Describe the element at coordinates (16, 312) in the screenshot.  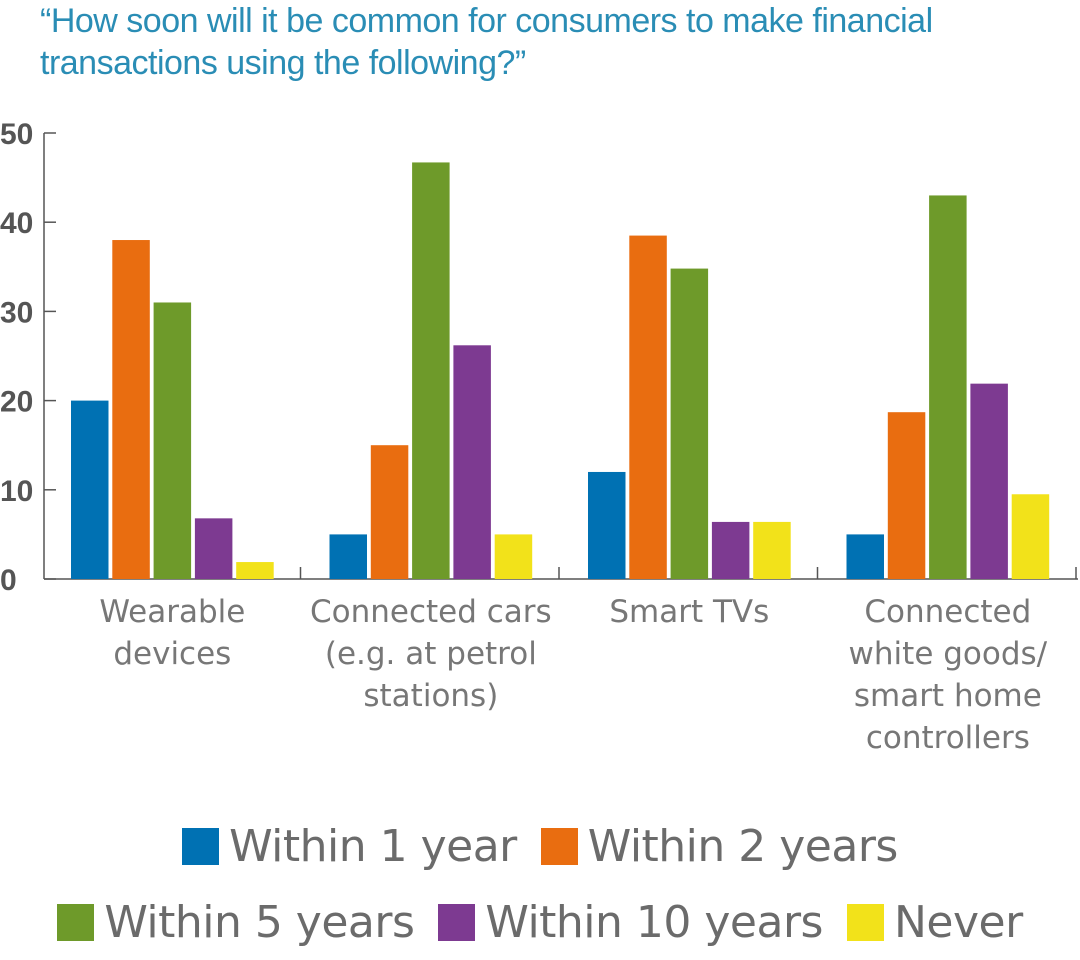
I see `y-tick-label: 30` at that location.